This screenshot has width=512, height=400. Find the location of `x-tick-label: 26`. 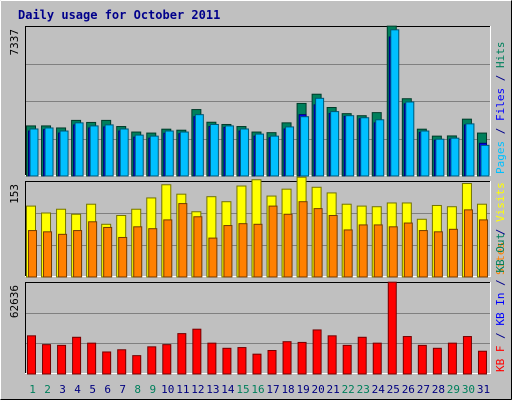

x-tick-label: 26 is located at coordinates (408, 389).